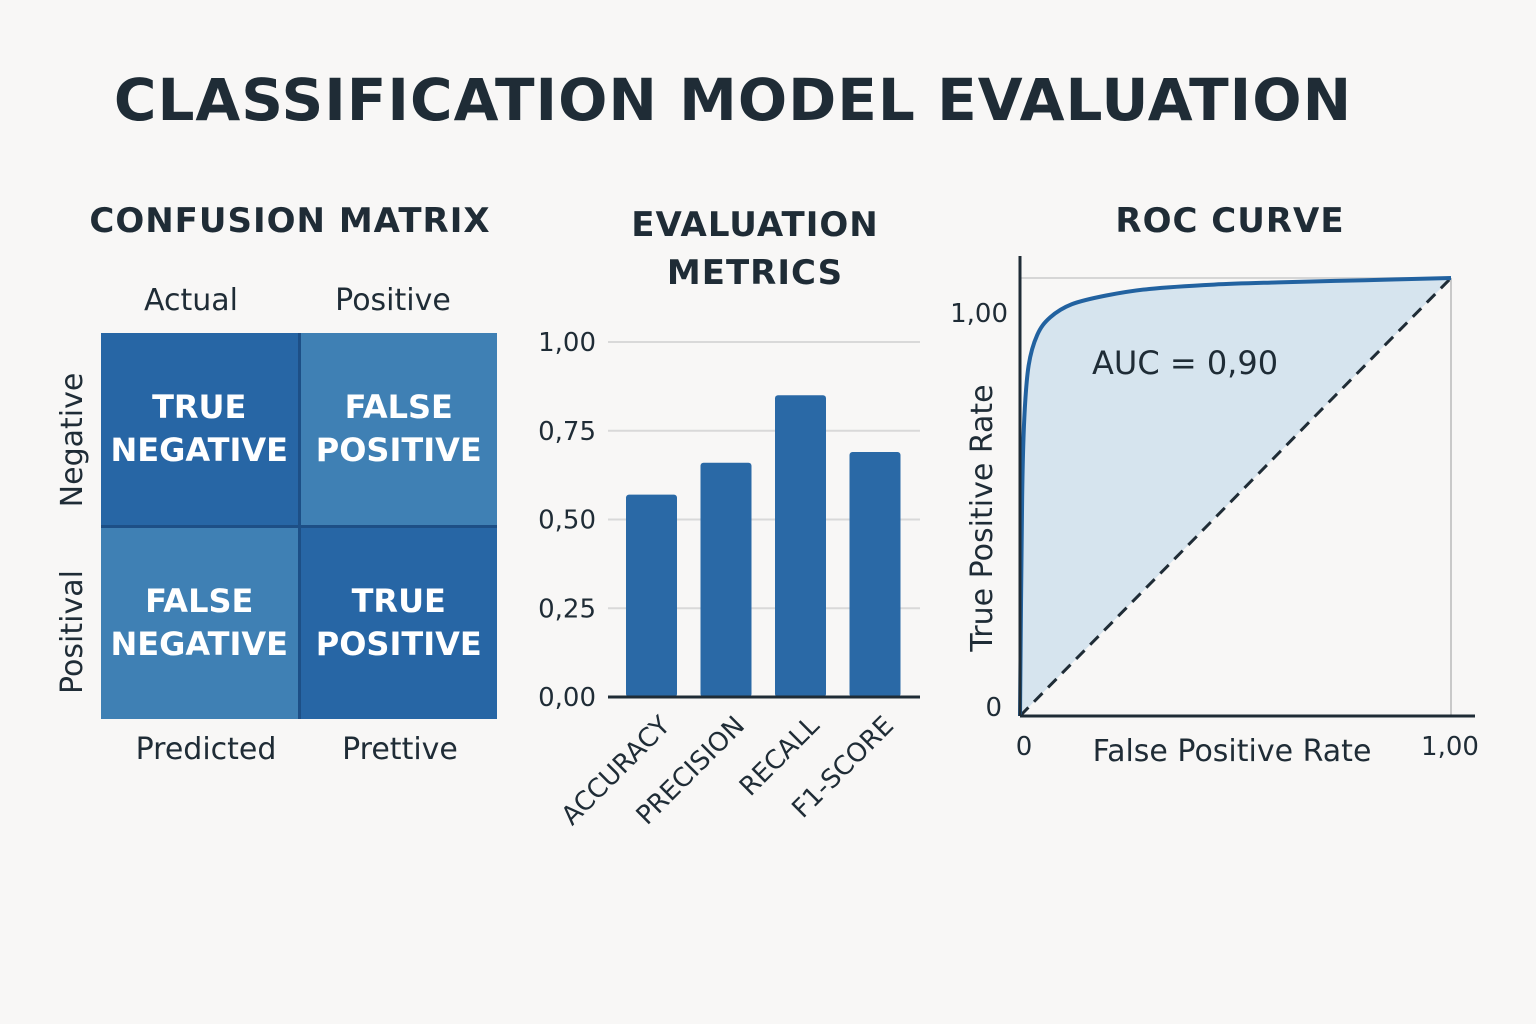 Image resolution: width=1536 pixels, height=1024 pixels. What do you see at coordinates (191, 300) in the screenshot?
I see `cm-top-label-actual: Actual` at bounding box center [191, 300].